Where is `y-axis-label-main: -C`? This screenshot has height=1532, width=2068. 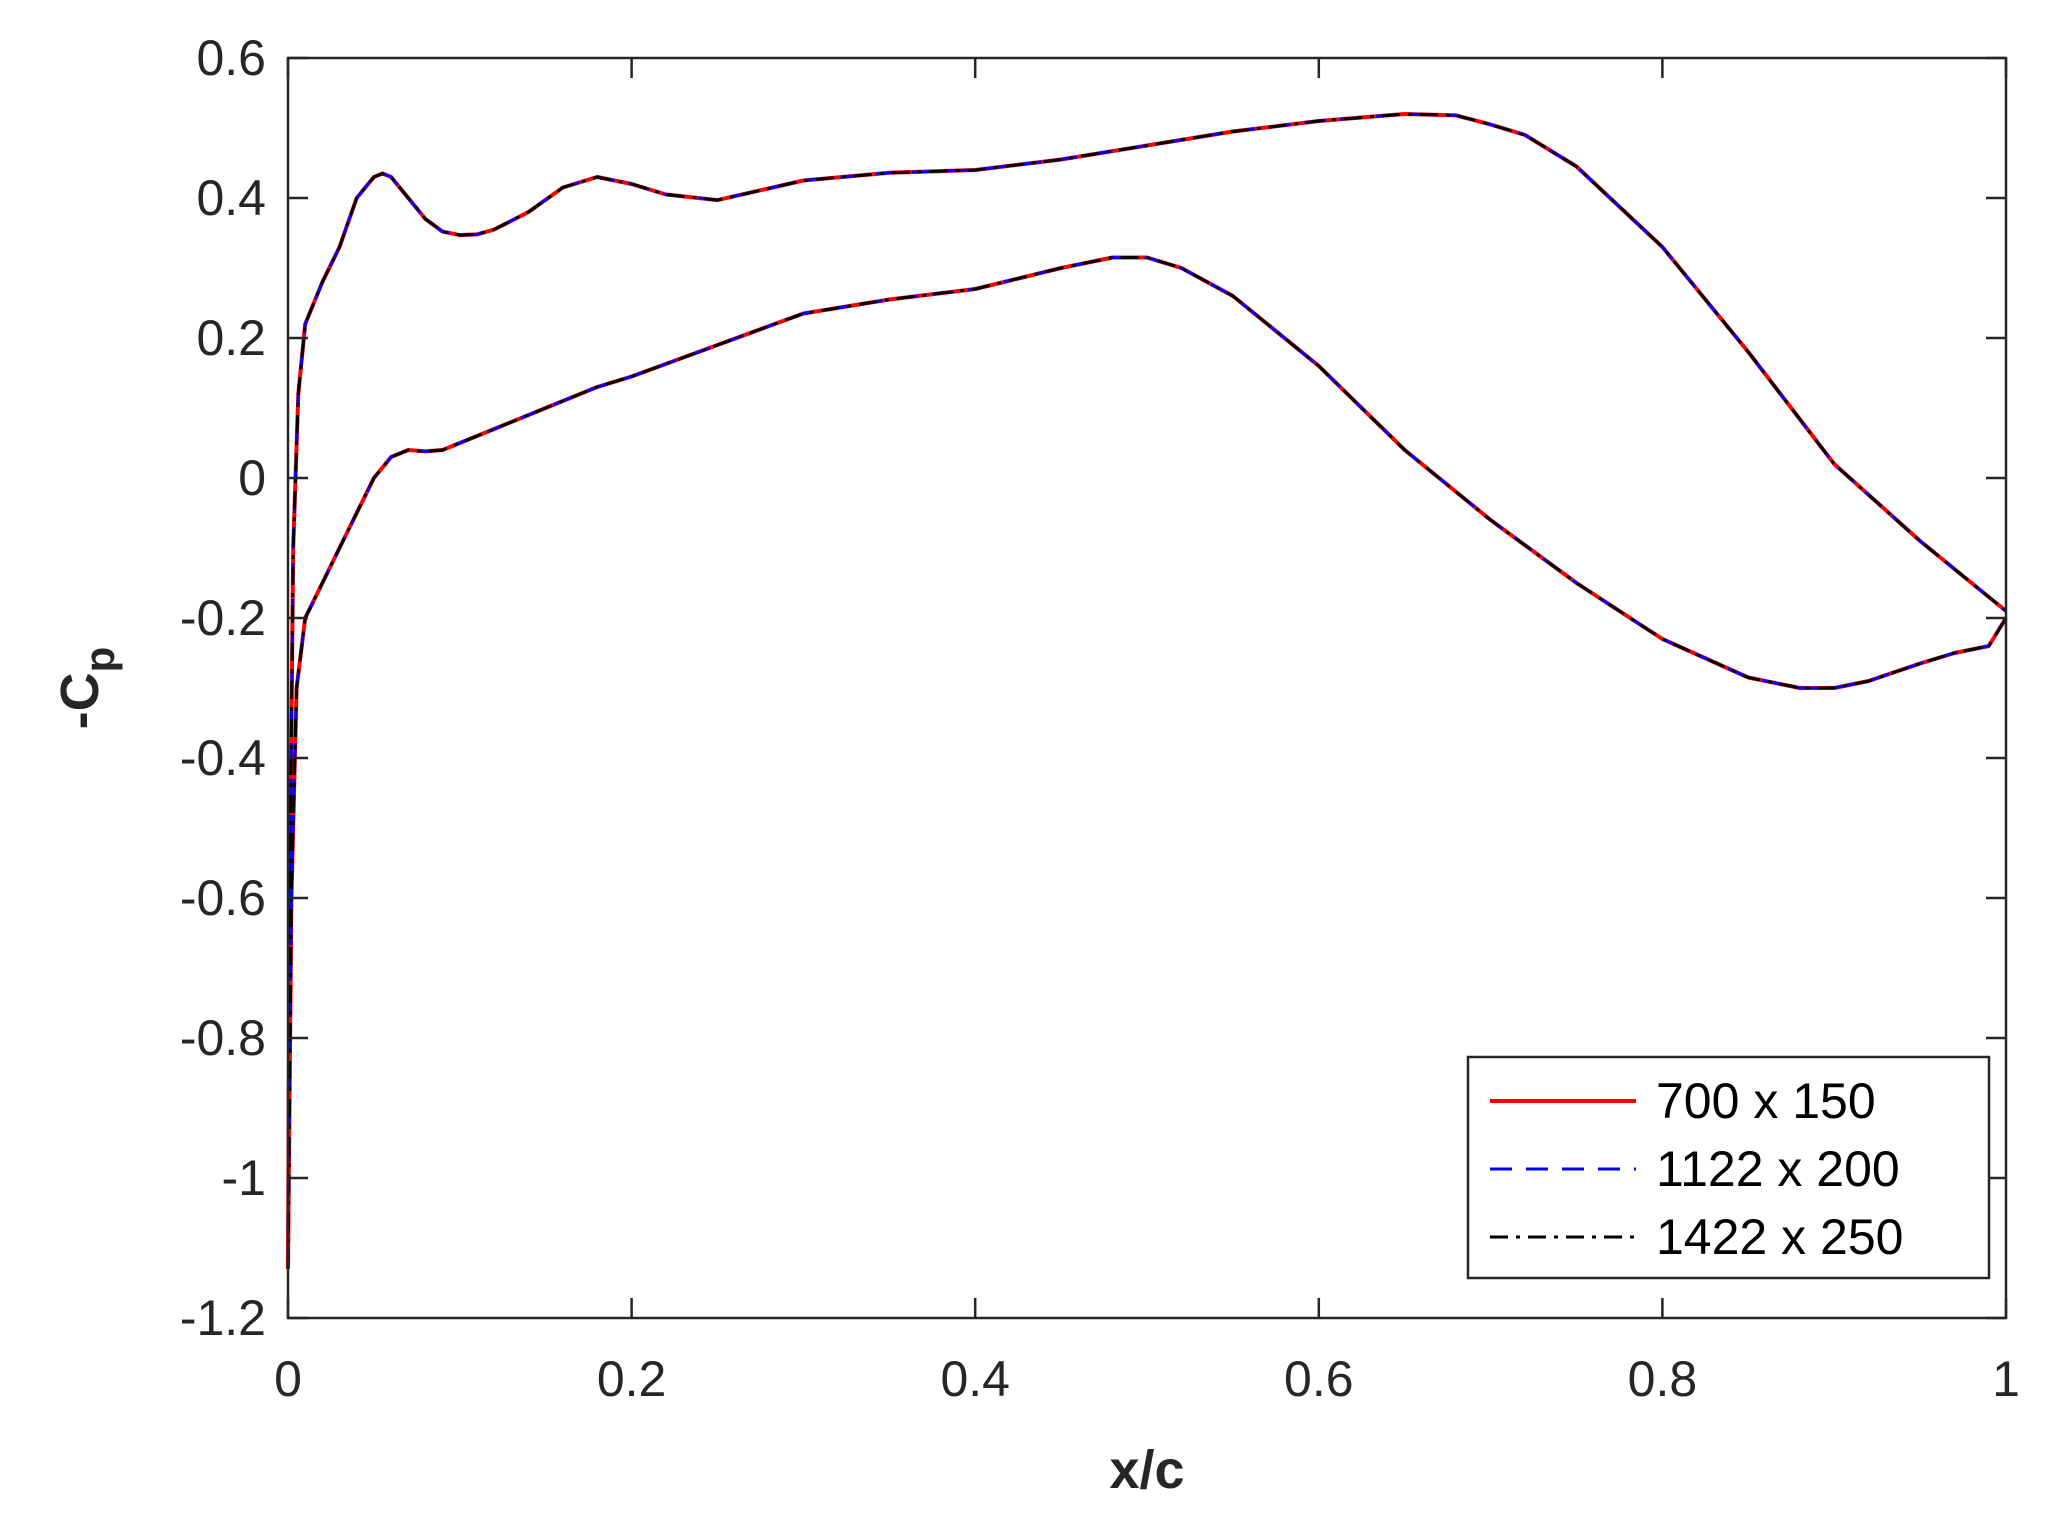 y-axis-label-main: -C is located at coordinates (80, 700).